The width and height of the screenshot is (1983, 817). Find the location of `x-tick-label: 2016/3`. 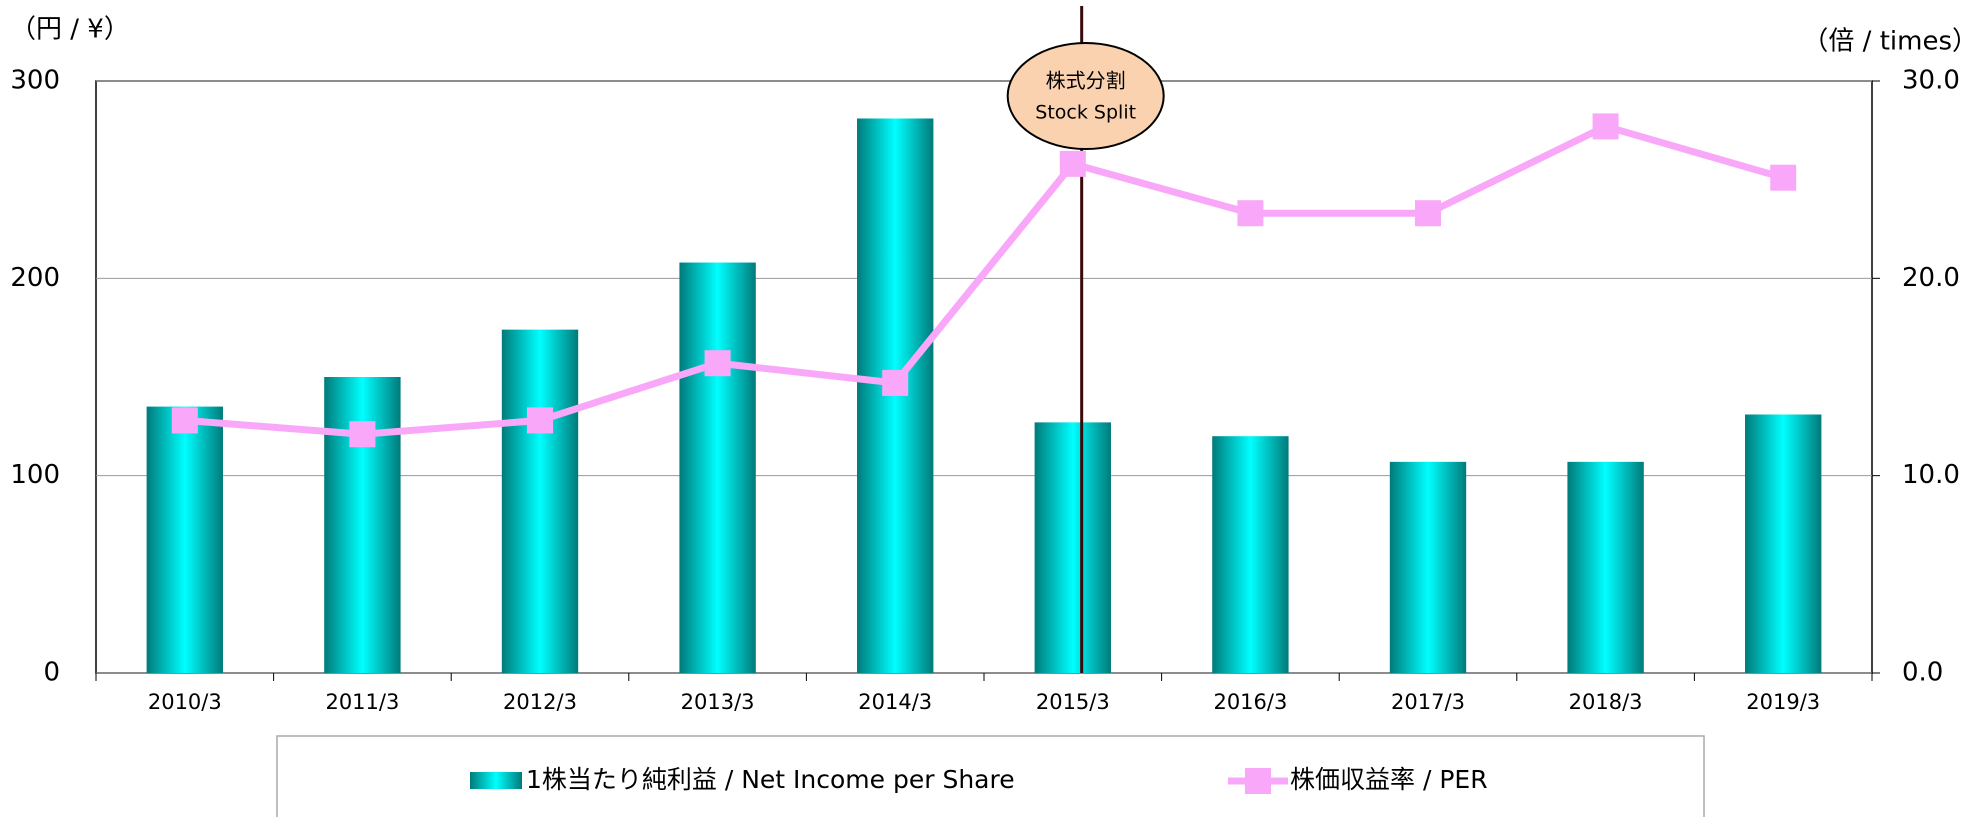

x-tick-label: 2016/3 is located at coordinates (1250, 702).